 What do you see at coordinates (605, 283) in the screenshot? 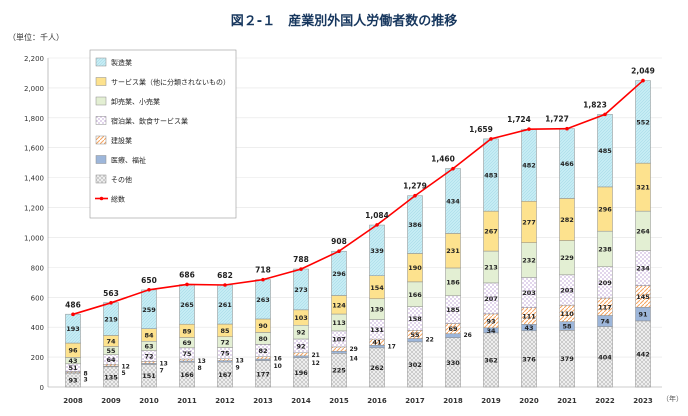
I see `data-label: 209` at bounding box center [605, 283].